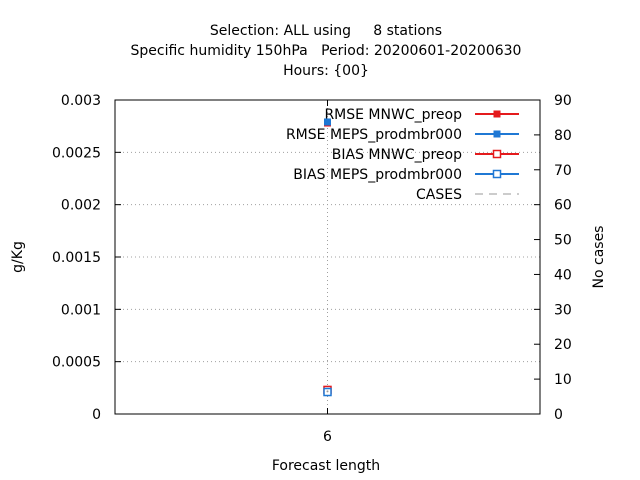 The width and height of the screenshot is (640, 480). I want to click on y2-tick-label: 70, so click(563, 171).